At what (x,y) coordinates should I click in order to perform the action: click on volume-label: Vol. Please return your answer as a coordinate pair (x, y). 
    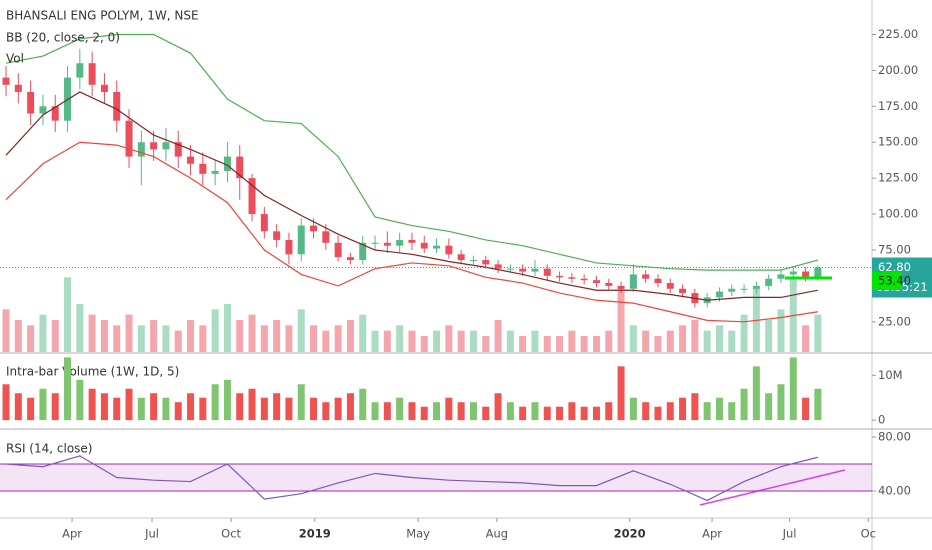
    Looking at the image, I should click on (15, 59).